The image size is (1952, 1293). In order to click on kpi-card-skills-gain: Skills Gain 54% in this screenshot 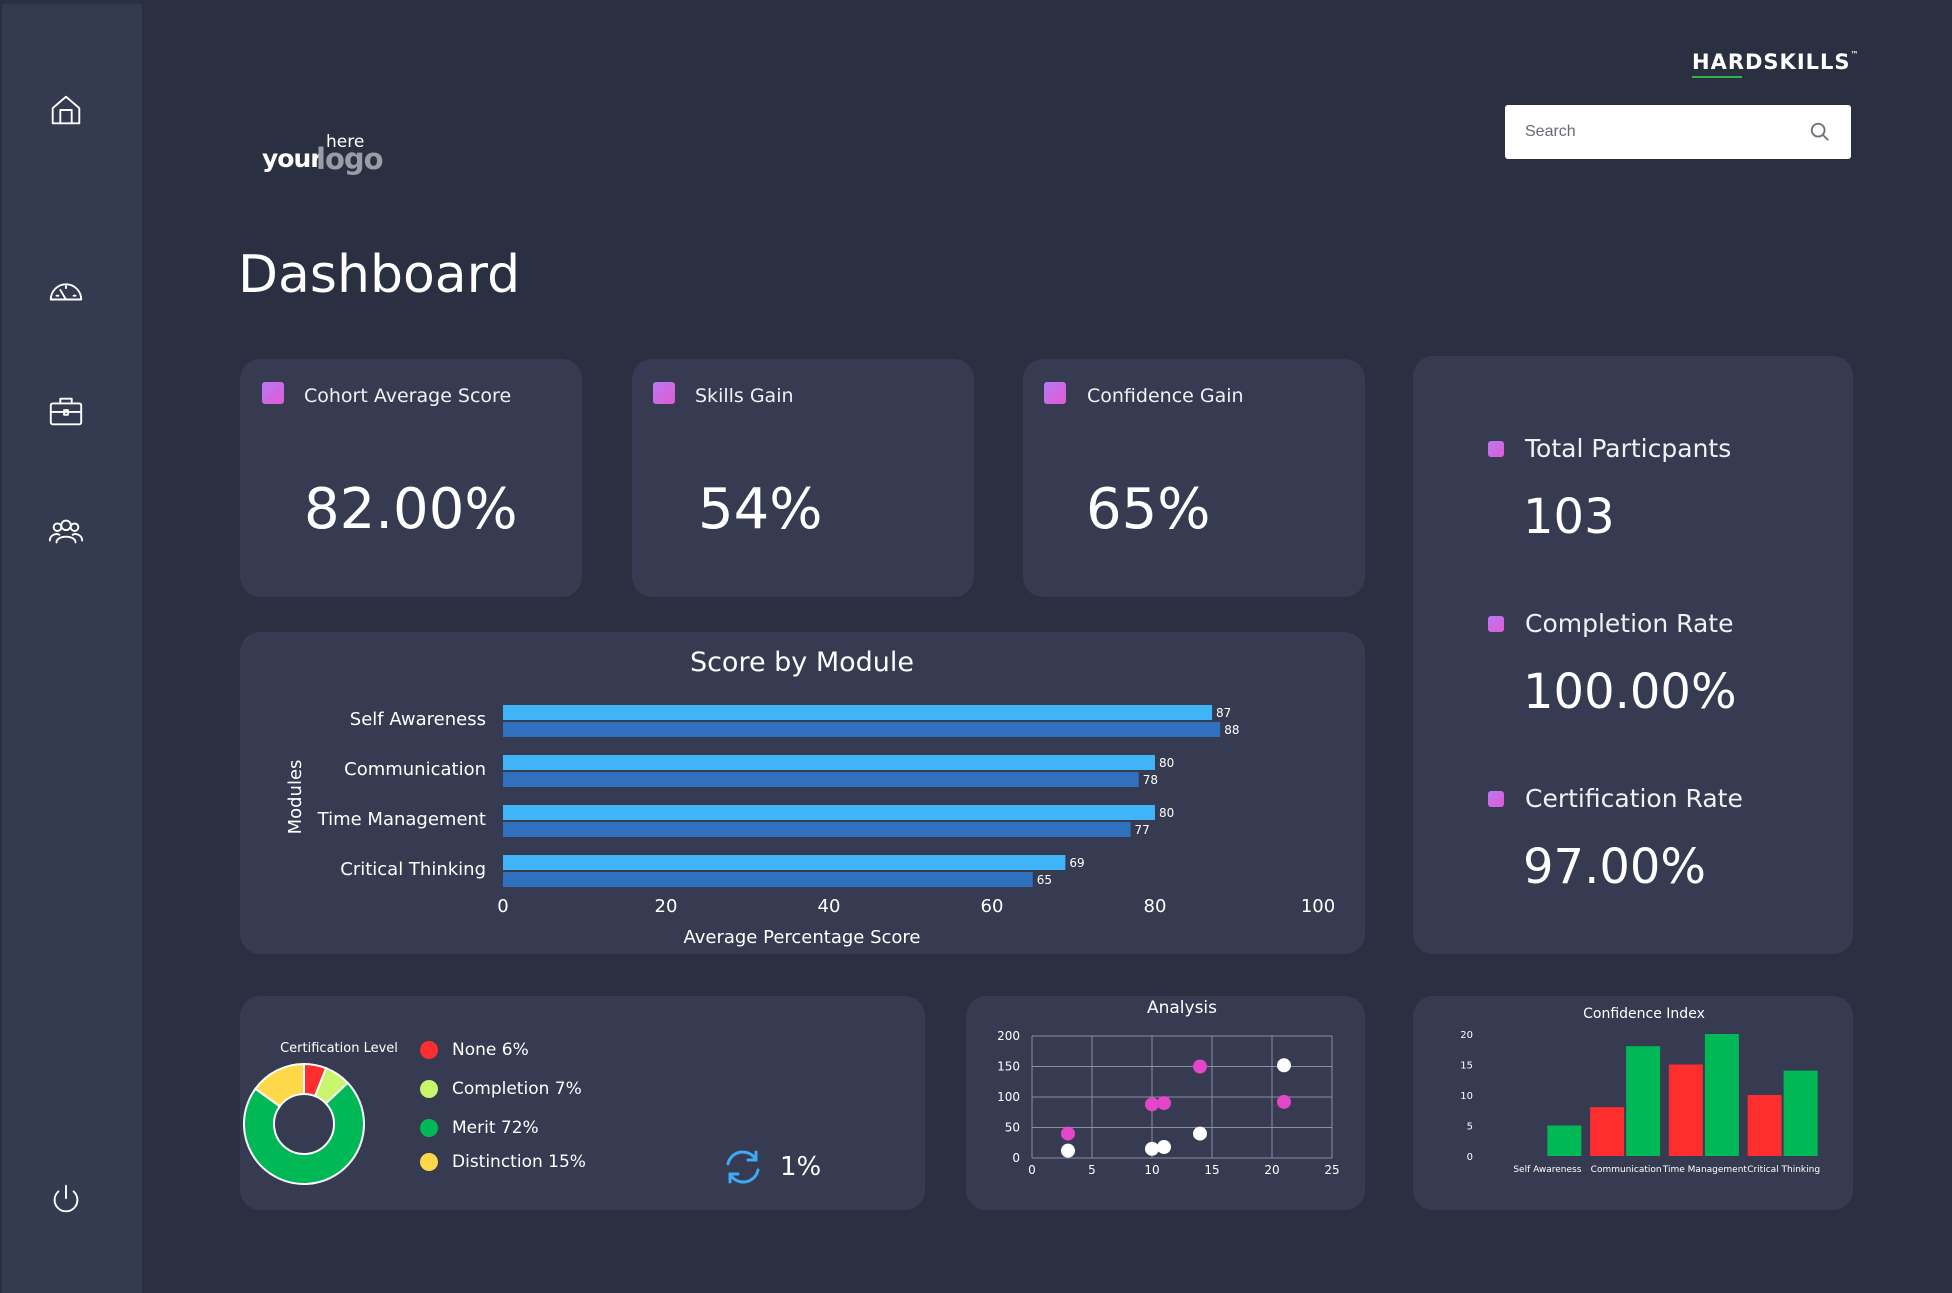, I will do `click(803, 478)`.